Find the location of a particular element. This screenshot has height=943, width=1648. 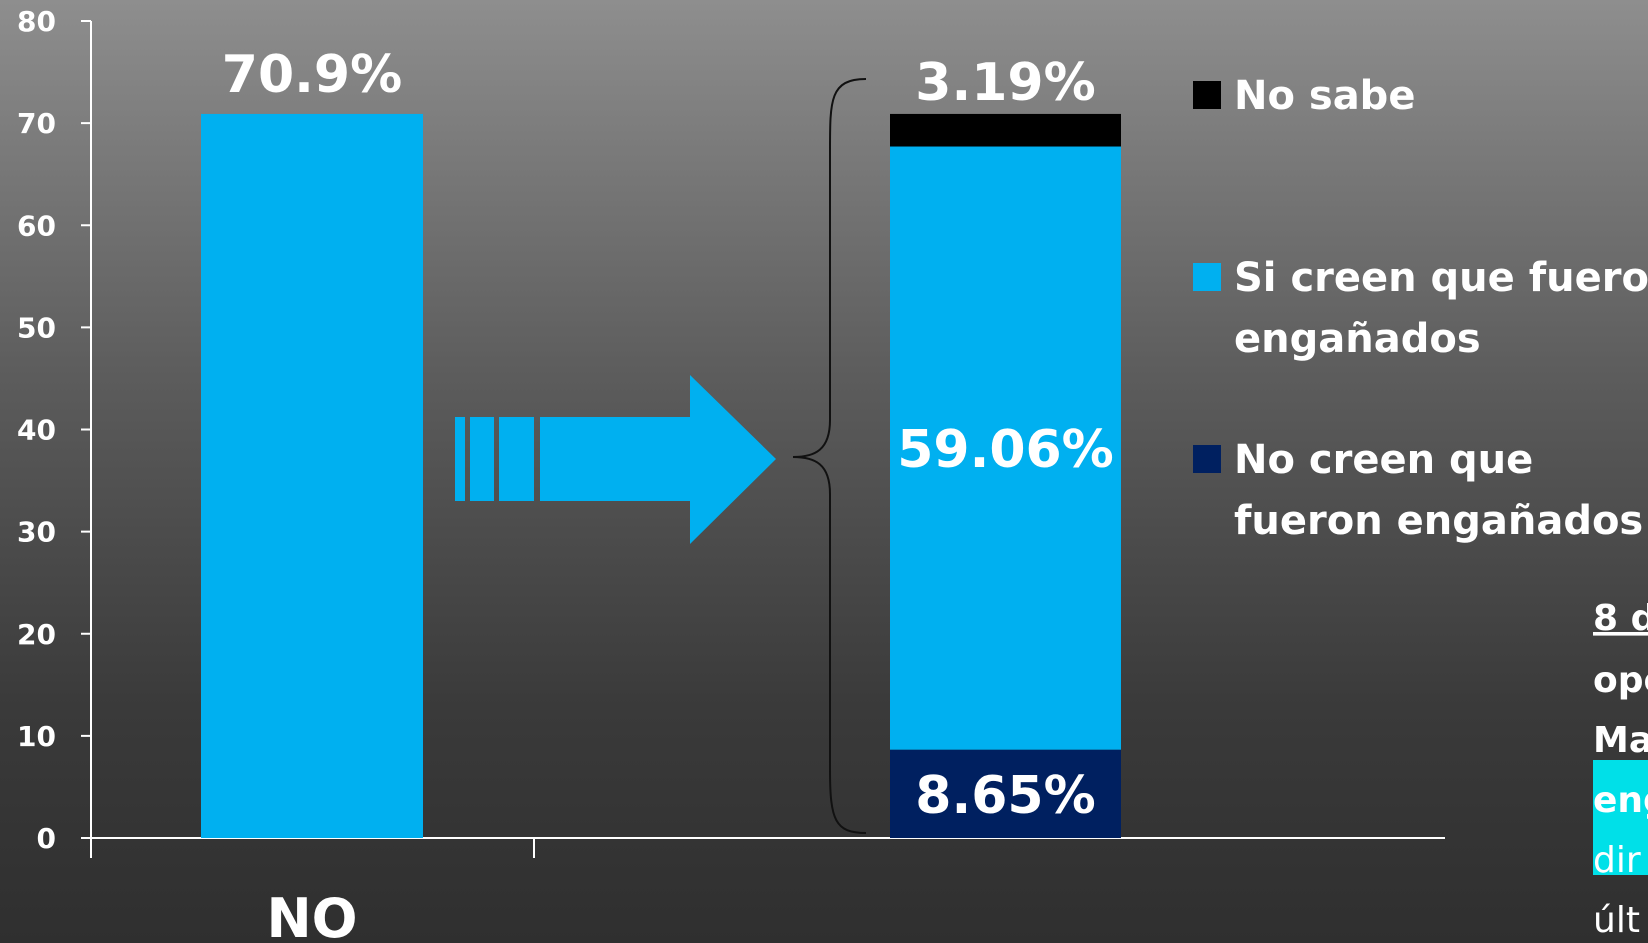

legend-label: No creen que is located at coordinates (1383, 460).